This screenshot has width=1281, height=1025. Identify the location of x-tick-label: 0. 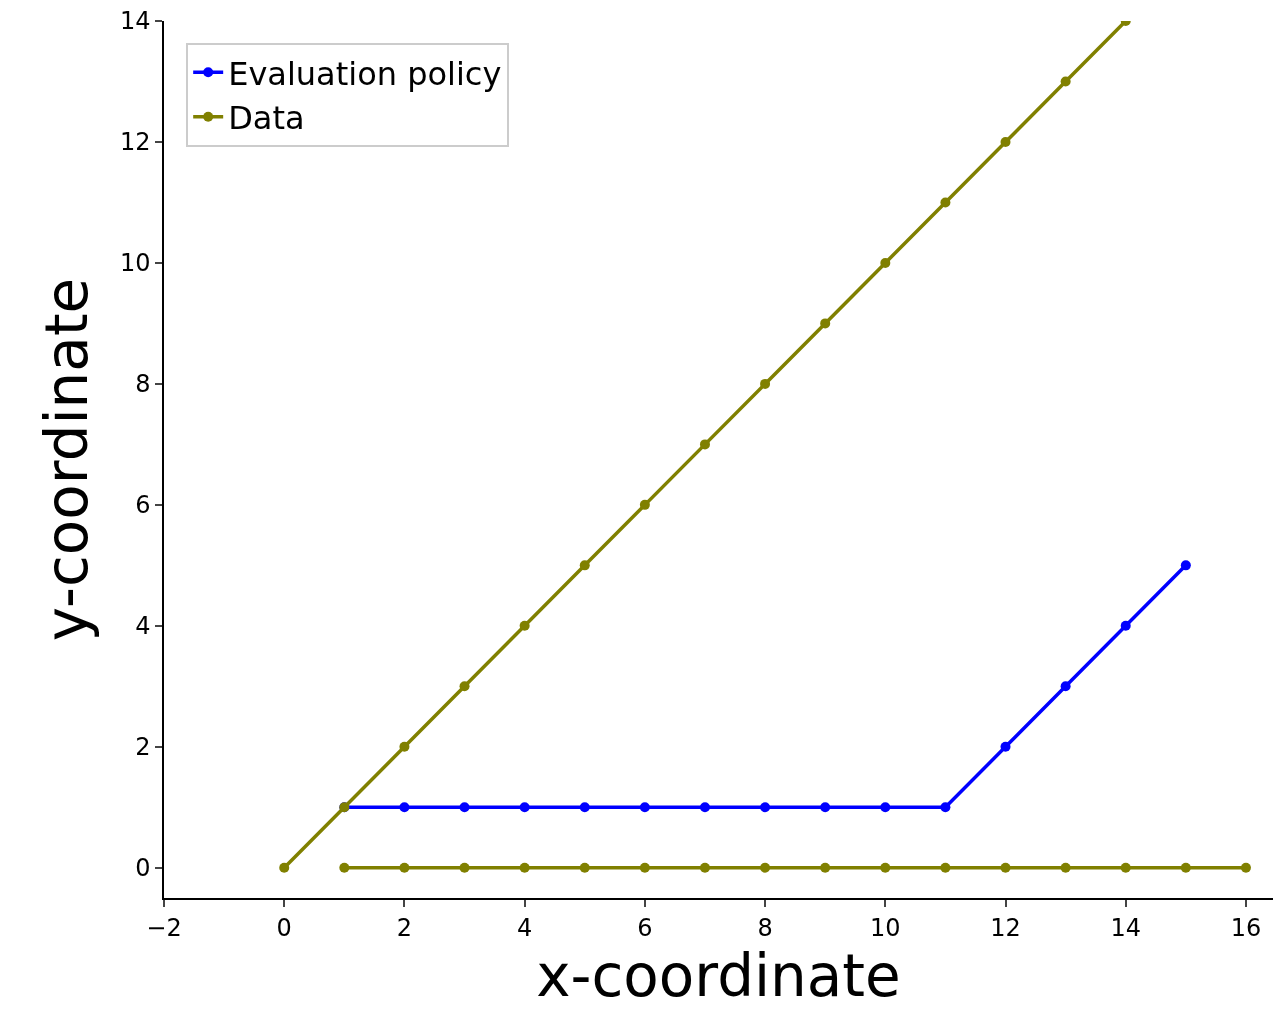
(284, 927).